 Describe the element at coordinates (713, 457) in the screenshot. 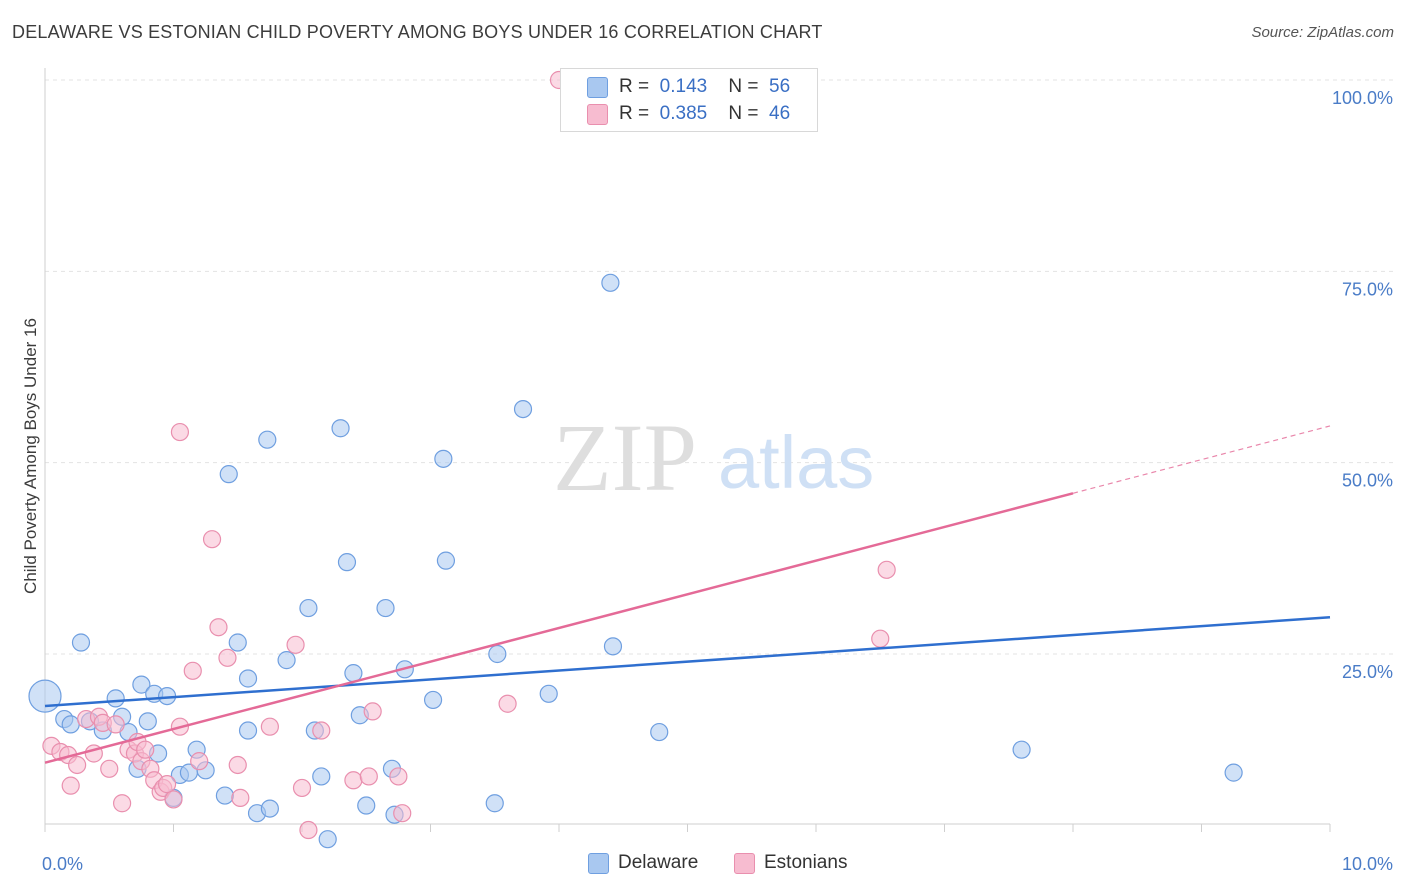

I see `watermark: ZIP atlas` at that location.